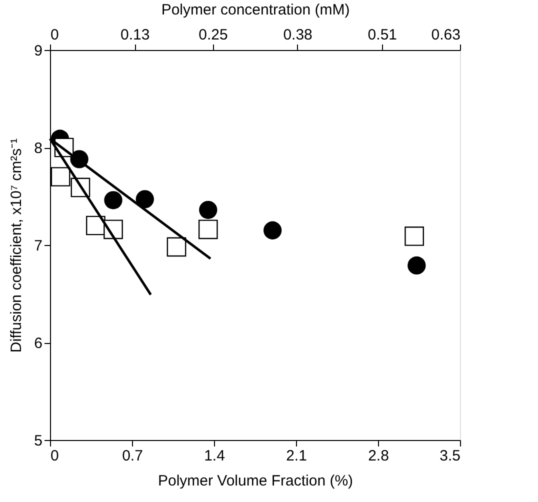 The image size is (538, 502). What do you see at coordinates (297, 35) in the screenshot?
I see `x2-tick-label: 0.38` at bounding box center [297, 35].